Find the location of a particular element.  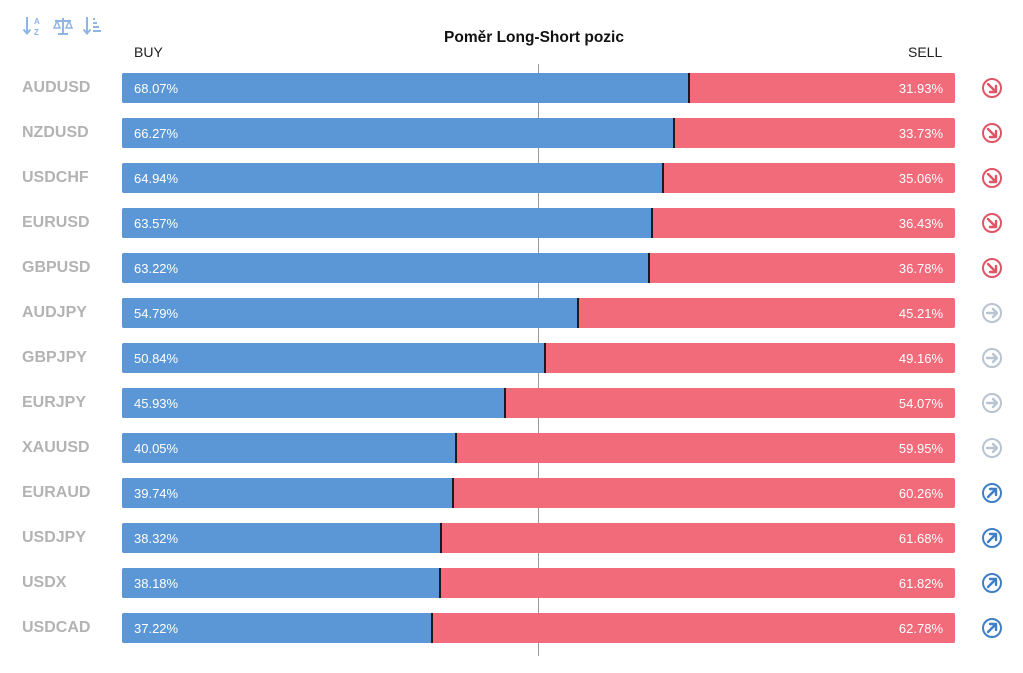

sell-value: 36.78% is located at coordinates (920, 268).